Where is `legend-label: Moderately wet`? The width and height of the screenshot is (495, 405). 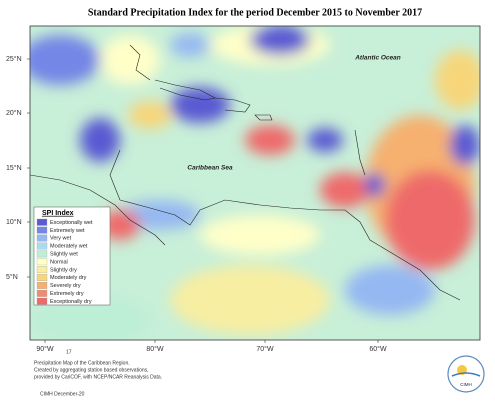
legend-label: Moderately wet is located at coordinates (69, 247).